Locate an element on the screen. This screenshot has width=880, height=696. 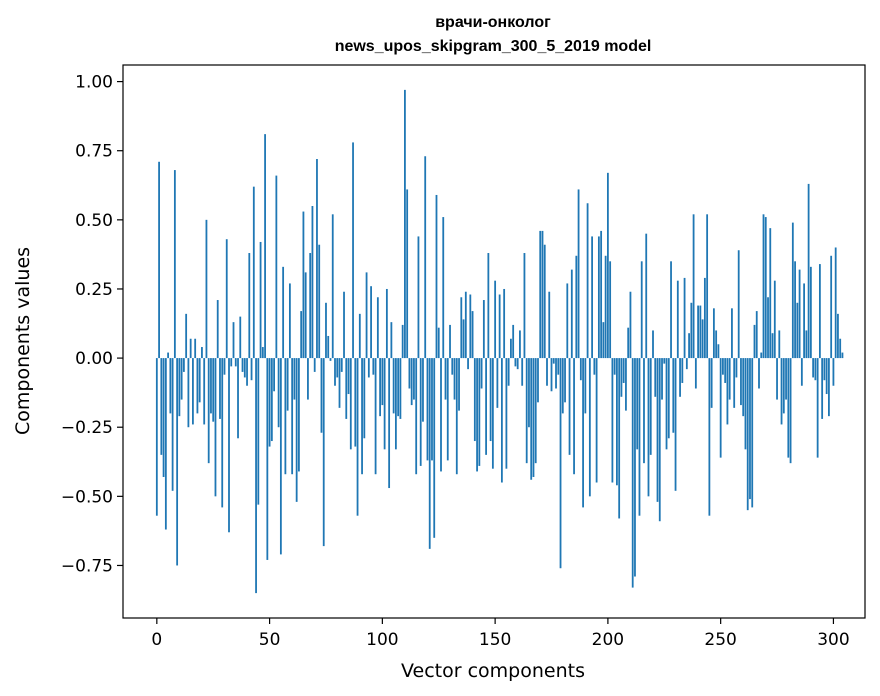
x-axis: 0 50 100 150 200 250 300 is located at coordinates (500, 634).